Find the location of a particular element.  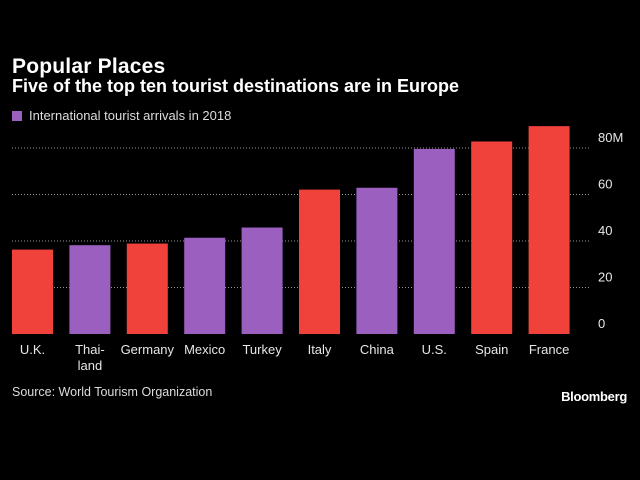

legend: International tourist arrivals in 2018 is located at coordinates (121, 115).